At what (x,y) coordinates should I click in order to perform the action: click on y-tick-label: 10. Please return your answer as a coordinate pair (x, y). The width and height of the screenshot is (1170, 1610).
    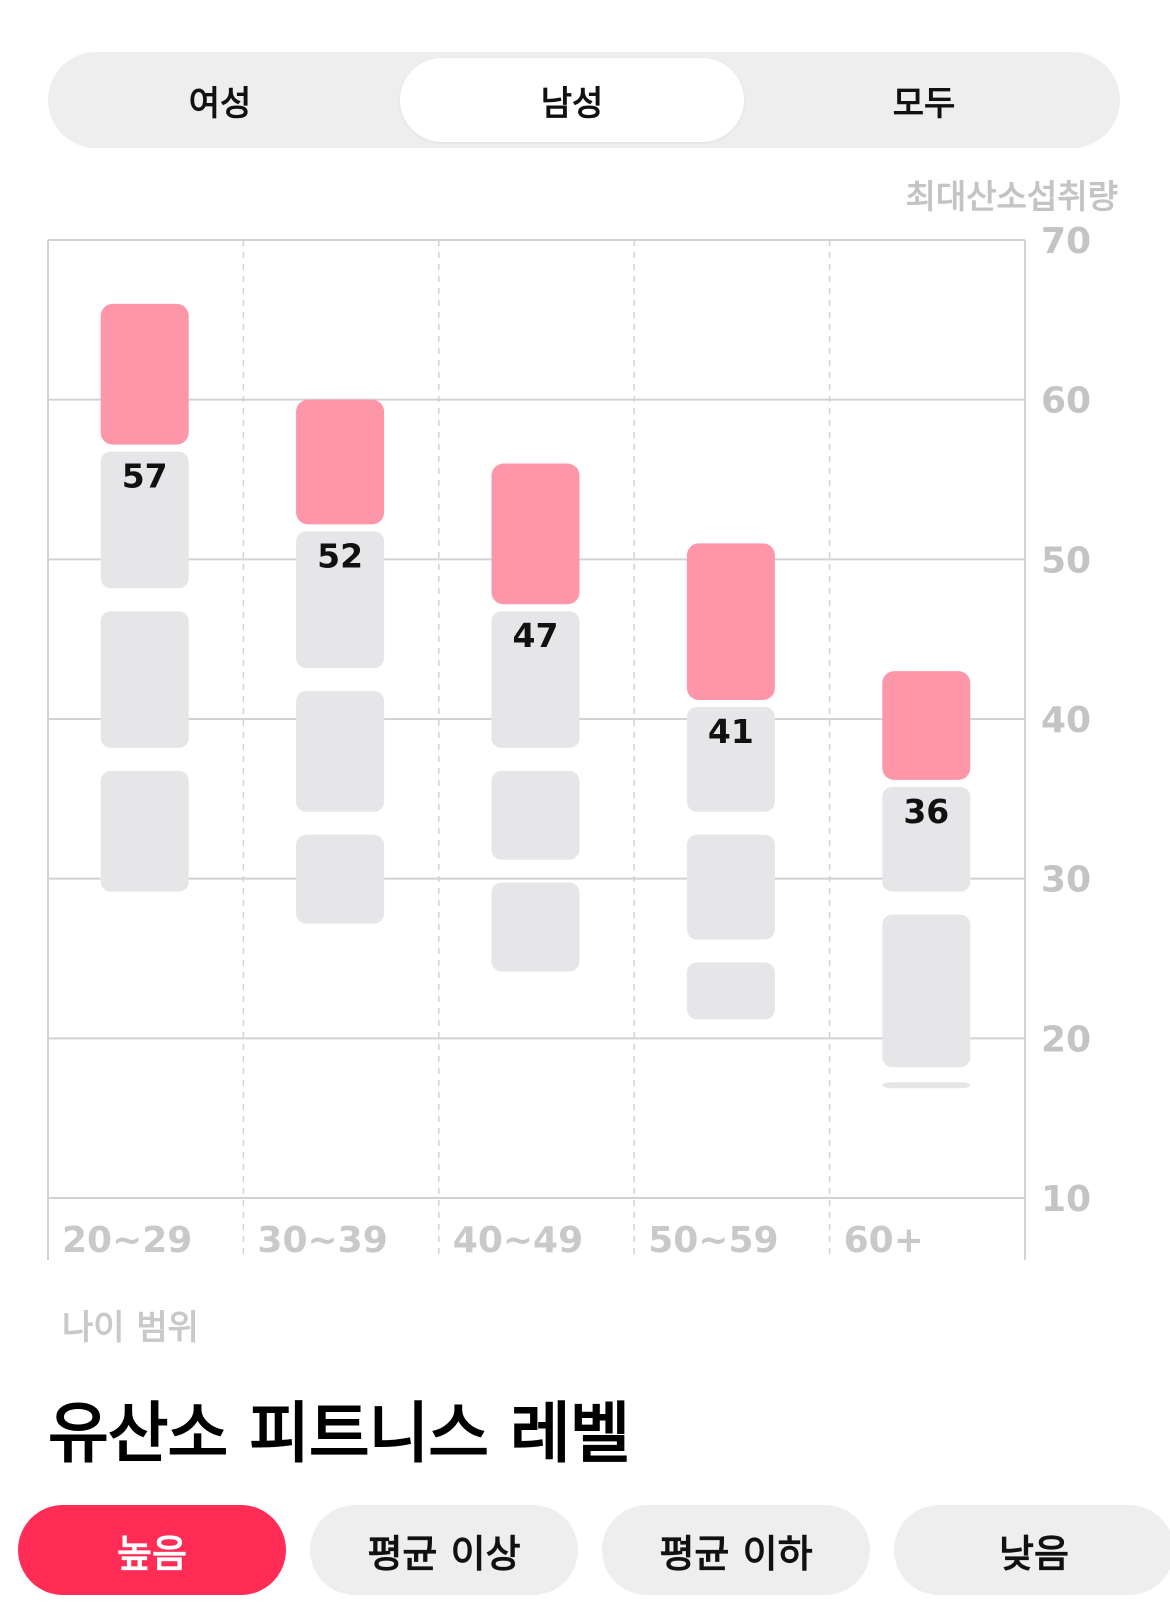
    Looking at the image, I should click on (1066, 1199).